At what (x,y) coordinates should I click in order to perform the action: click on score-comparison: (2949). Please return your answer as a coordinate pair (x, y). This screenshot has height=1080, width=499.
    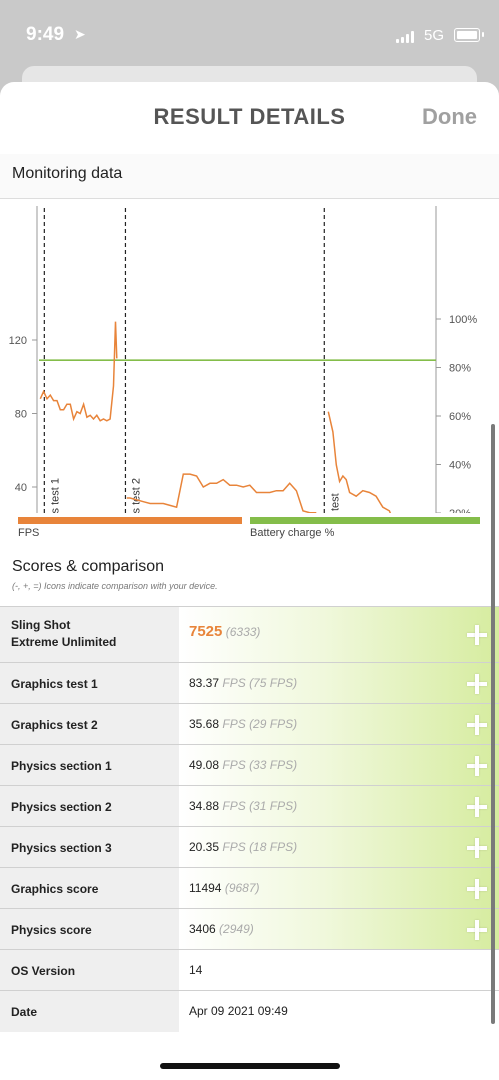
    Looking at the image, I should click on (236, 929).